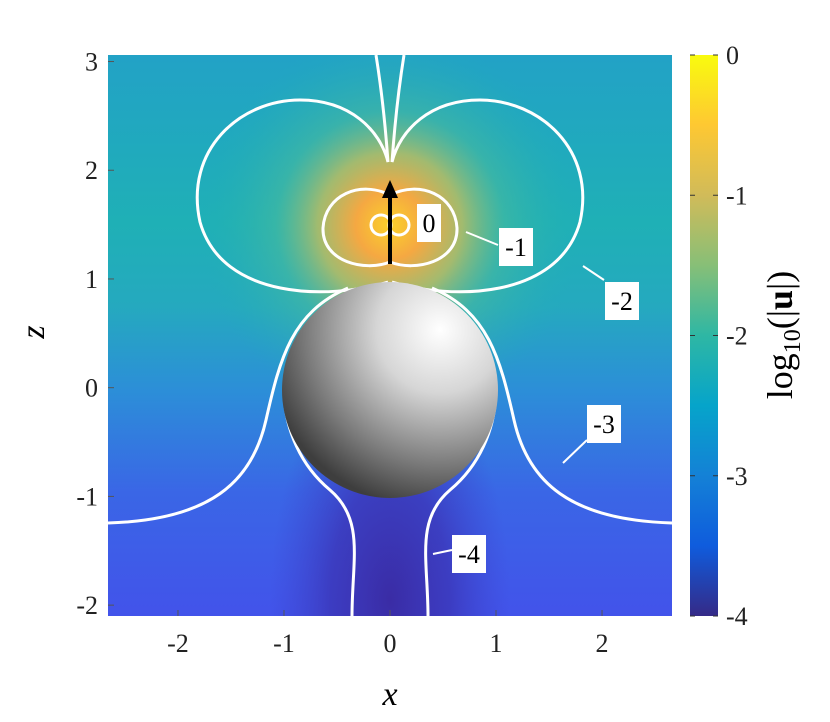 This screenshot has height=722, width=830. Describe the element at coordinates (732, 55) in the screenshot. I see `colorbar-tick-label: 0` at that location.